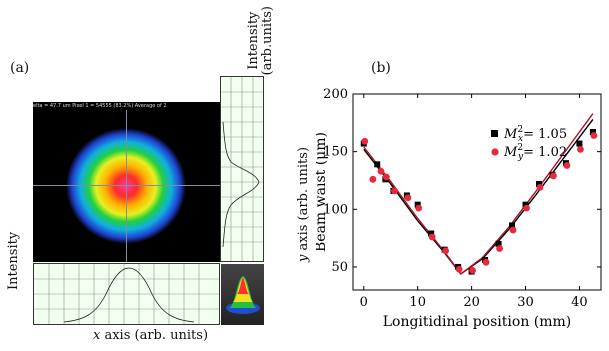 The width and height of the screenshot is (609, 351). I want to click on y-axis-label-text: axis (arb. units), so click(303, 200).